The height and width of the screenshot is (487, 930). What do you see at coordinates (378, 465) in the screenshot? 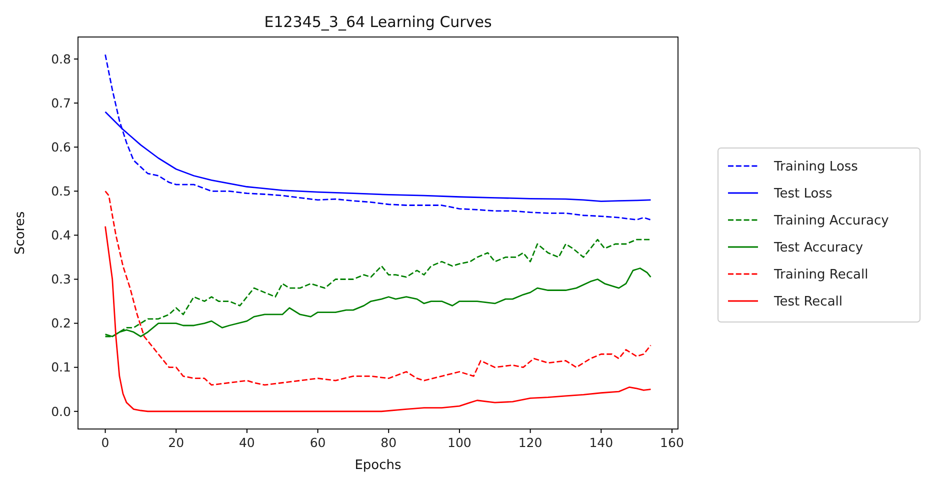
I see `x-axis-title: Epochs` at bounding box center [378, 465].